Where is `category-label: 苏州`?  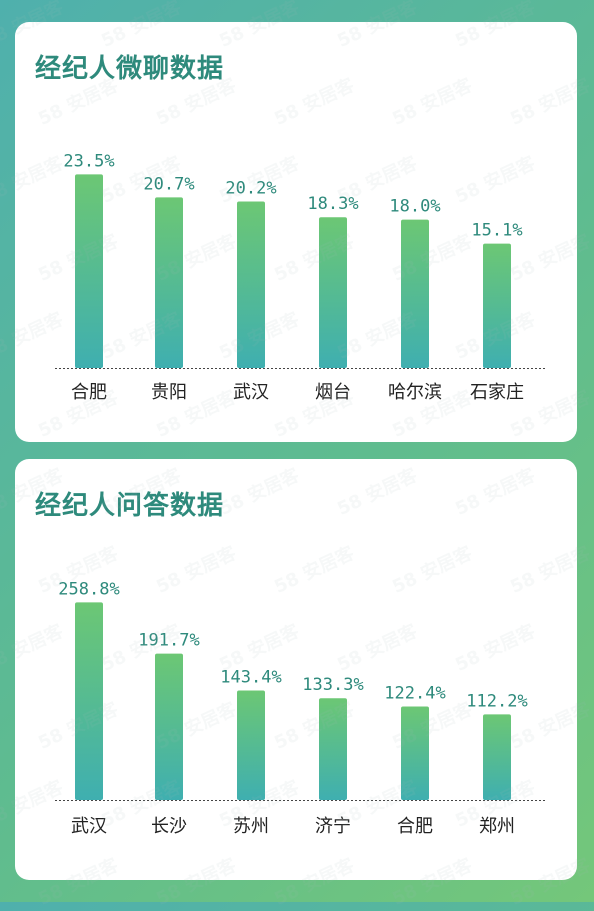 category-label: 苏州 is located at coordinates (251, 826).